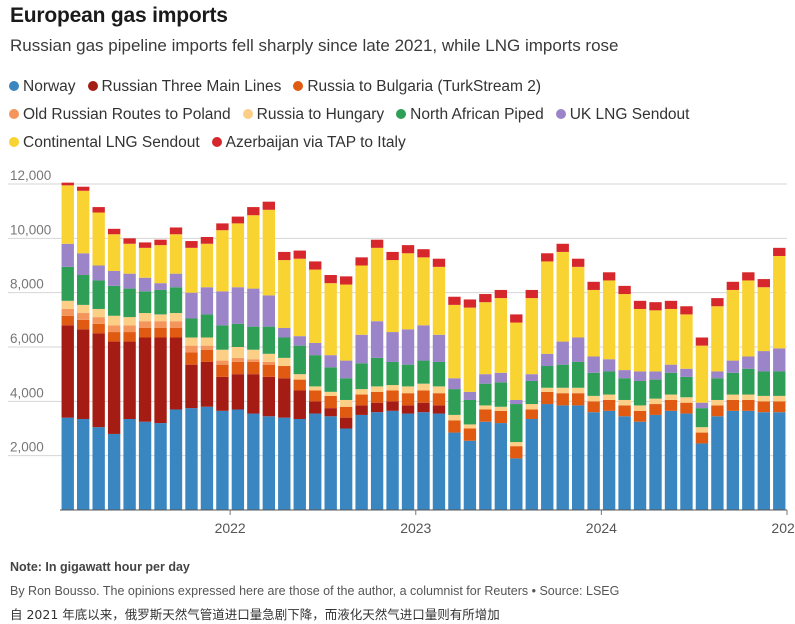 Image resolution: width=795 pixels, height=624 pixels. I want to click on y-tick-label: 12,000, so click(30, 176).